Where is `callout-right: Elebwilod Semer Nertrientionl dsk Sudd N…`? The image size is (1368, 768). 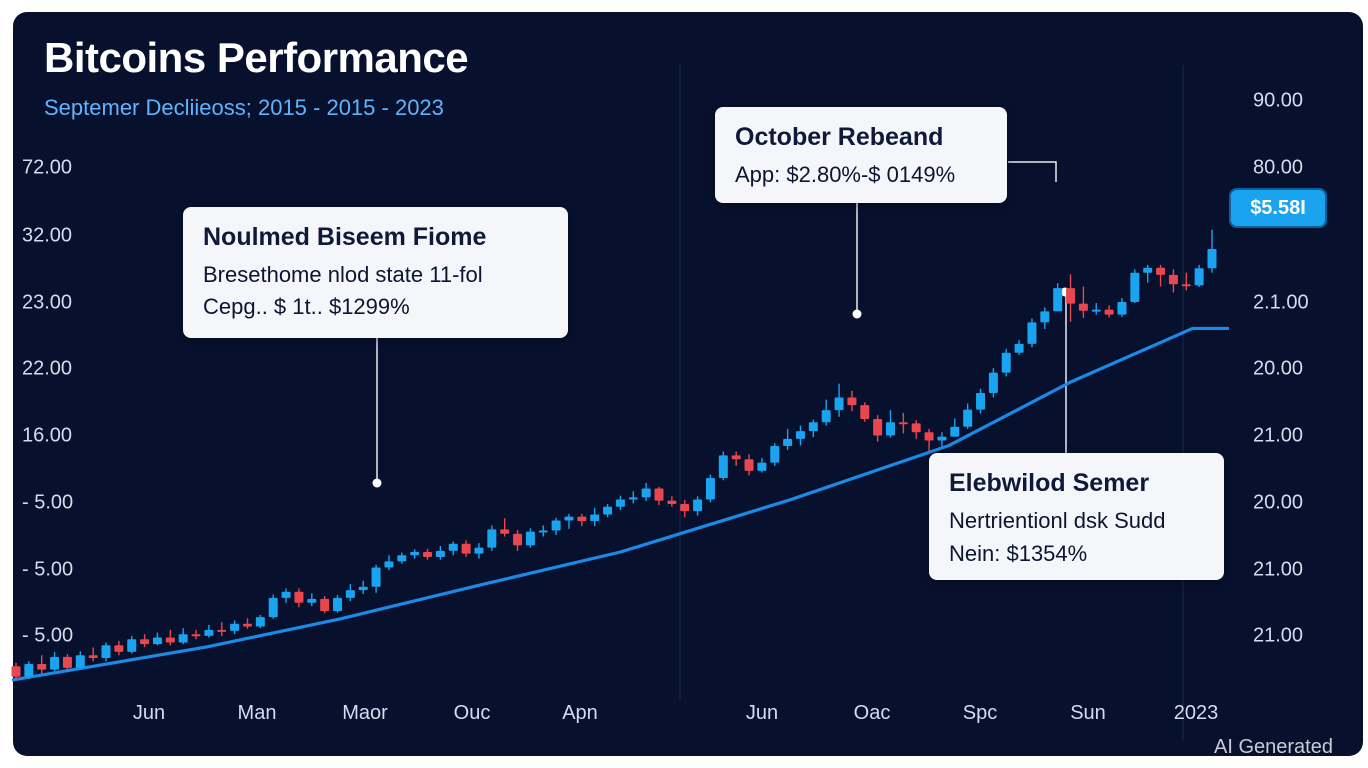 callout-right: Elebwilod Semer Nertrientionl dsk Sudd N… is located at coordinates (1076, 516).